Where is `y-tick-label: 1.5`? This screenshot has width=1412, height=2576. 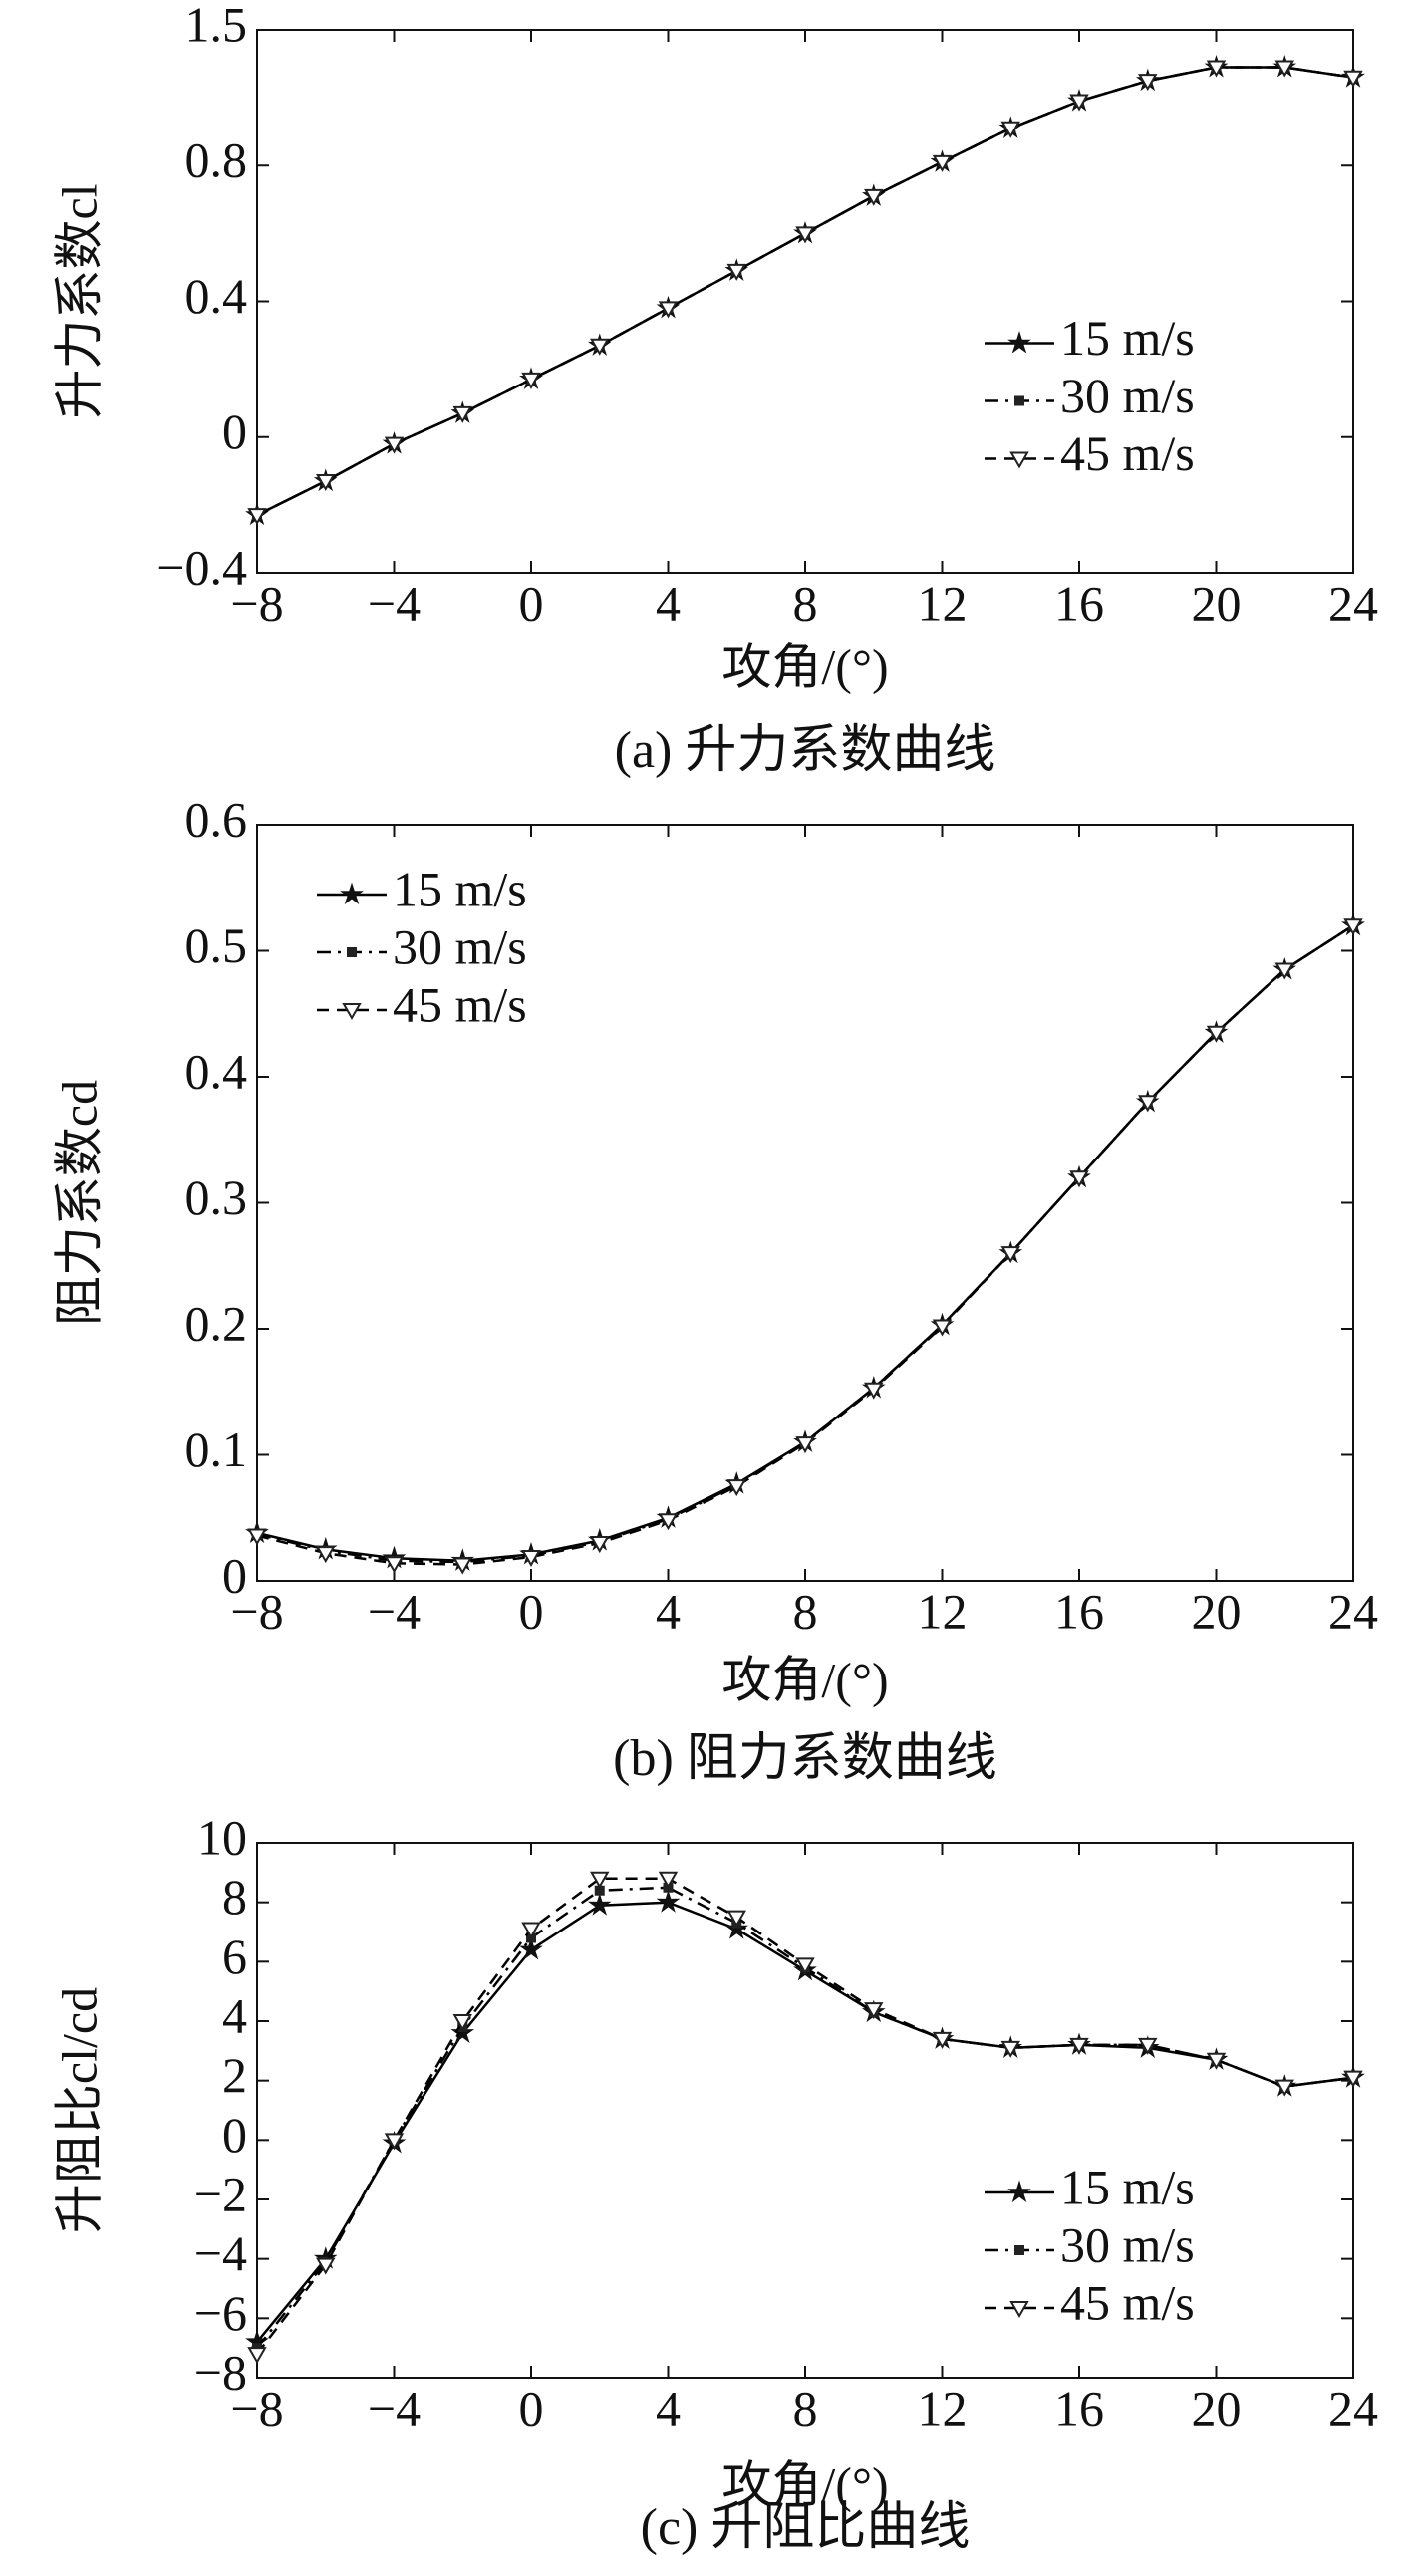 y-tick-label: 1.5 is located at coordinates (217, 26).